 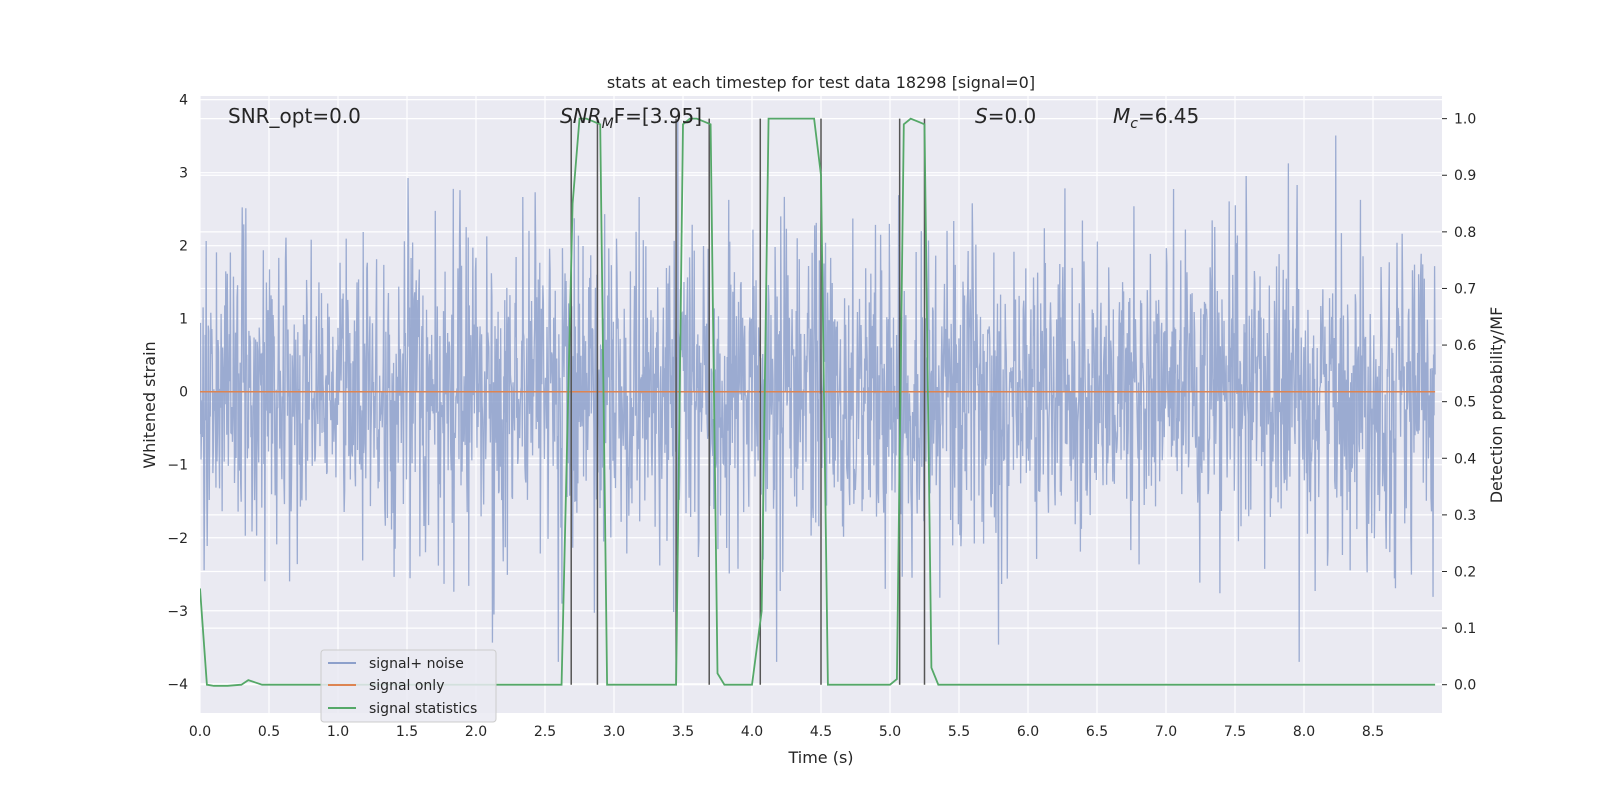 I want to click on y-right-tick-label: 0.6, so click(x=1465, y=346).